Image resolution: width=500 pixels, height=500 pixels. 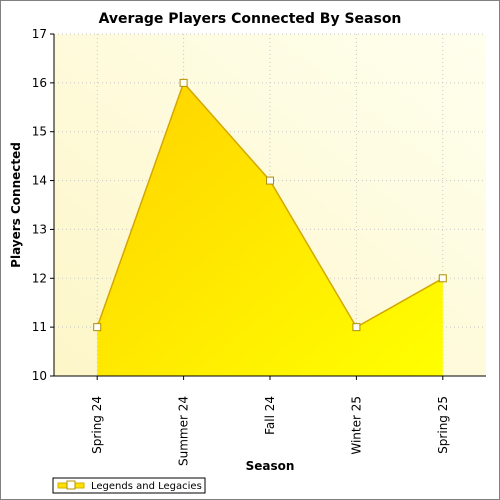 I want to click on y-axis-ticks: 10 11 12 13 14 15 16 17, so click(x=43, y=205).